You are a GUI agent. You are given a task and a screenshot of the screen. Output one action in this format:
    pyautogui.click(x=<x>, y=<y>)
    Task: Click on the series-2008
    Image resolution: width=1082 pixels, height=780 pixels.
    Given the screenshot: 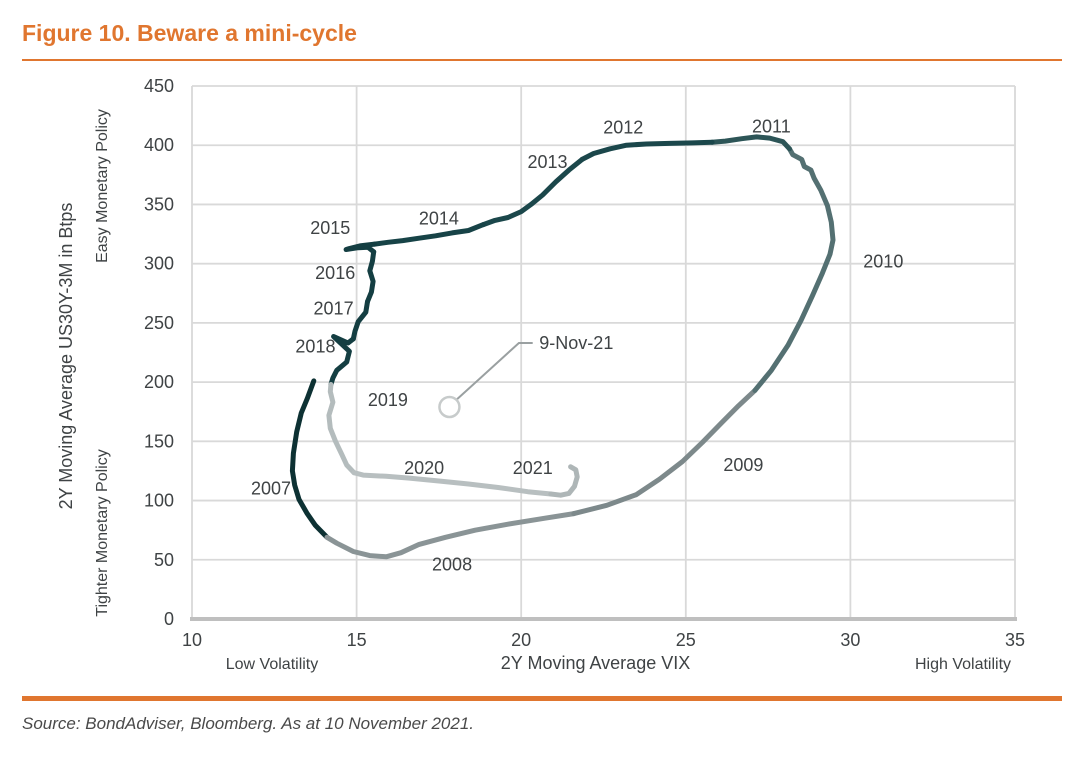 What is the action you would take?
    pyautogui.click(x=450, y=535)
    